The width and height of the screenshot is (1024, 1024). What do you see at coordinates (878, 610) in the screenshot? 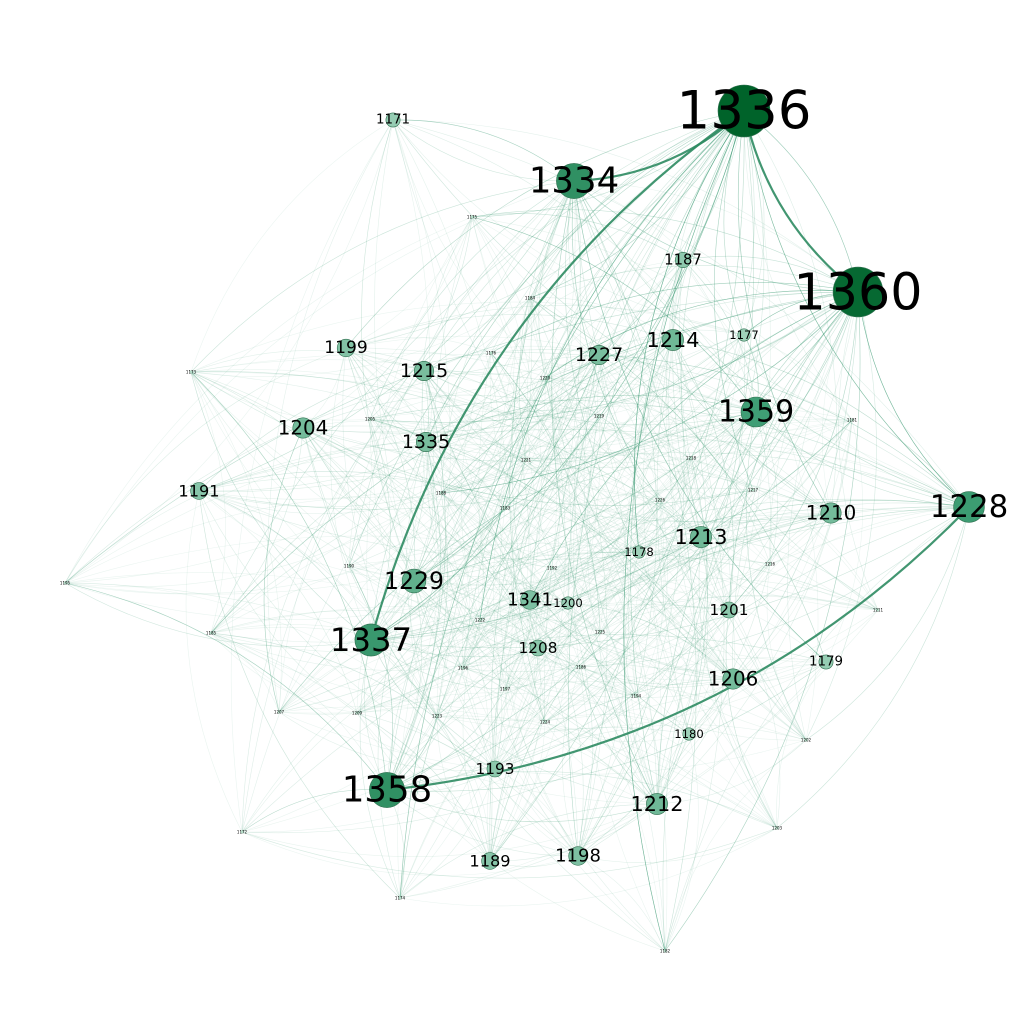
I see `node-label-minor: 1211` at bounding box center [878, 610].